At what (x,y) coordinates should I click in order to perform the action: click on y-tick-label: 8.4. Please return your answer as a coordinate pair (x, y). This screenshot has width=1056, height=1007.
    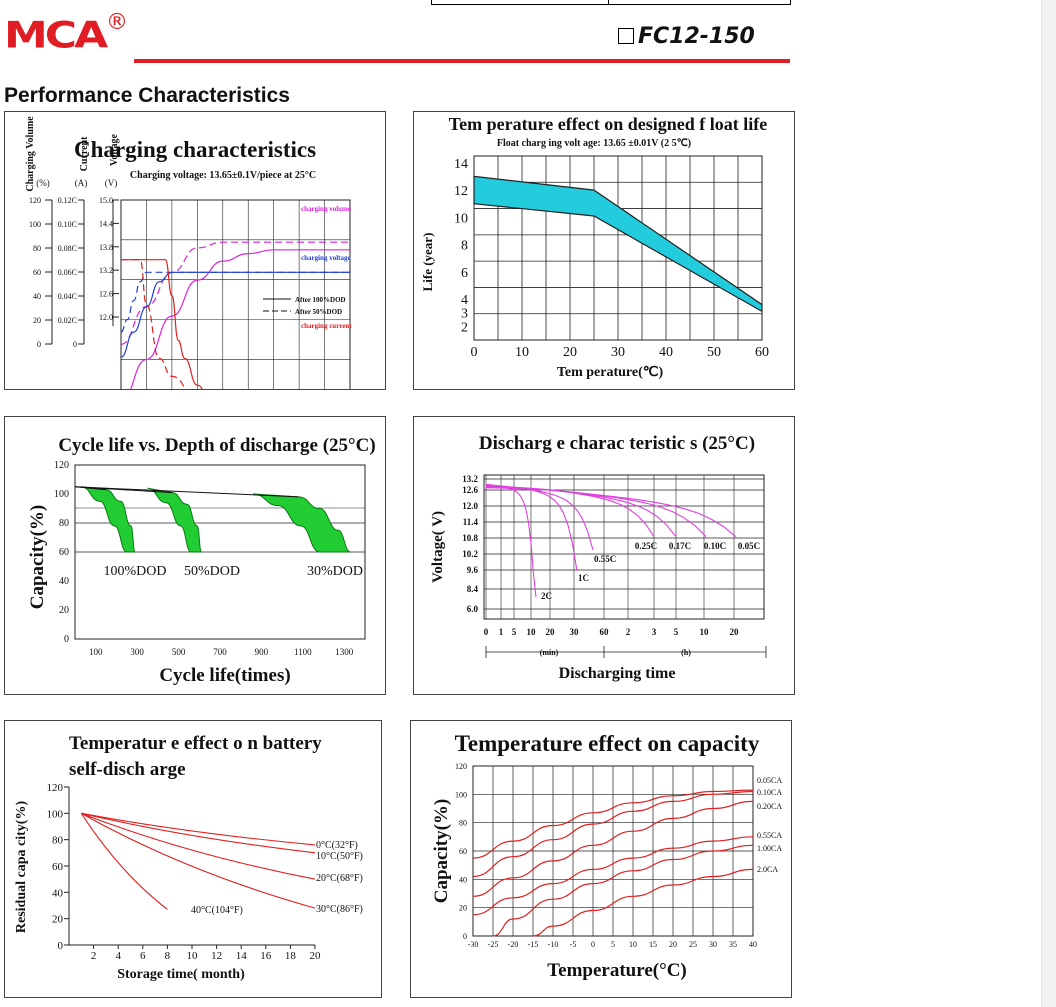
    Looking at the image, I should click on (473, 589).